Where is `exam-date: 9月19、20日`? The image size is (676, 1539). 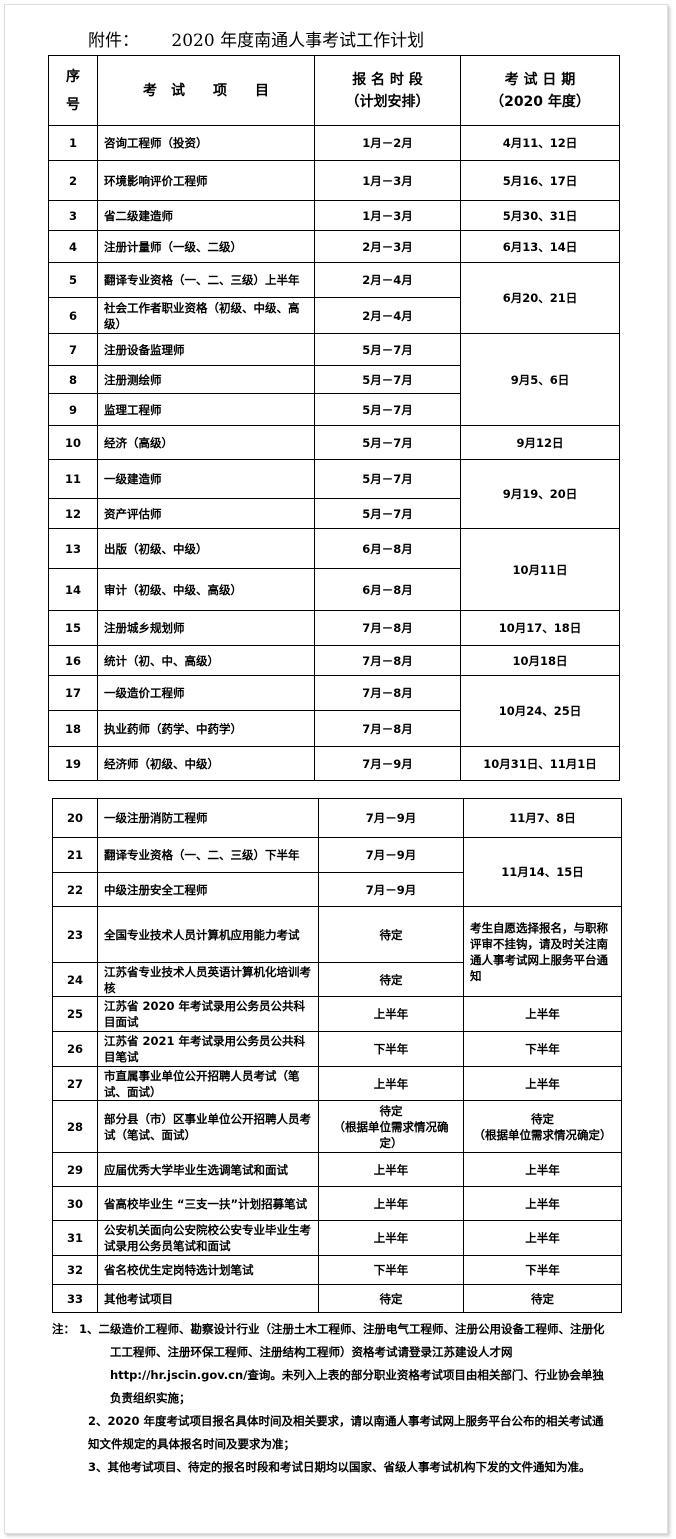
exam-date: 9月19、20日 is located at coordinates (540, 494).